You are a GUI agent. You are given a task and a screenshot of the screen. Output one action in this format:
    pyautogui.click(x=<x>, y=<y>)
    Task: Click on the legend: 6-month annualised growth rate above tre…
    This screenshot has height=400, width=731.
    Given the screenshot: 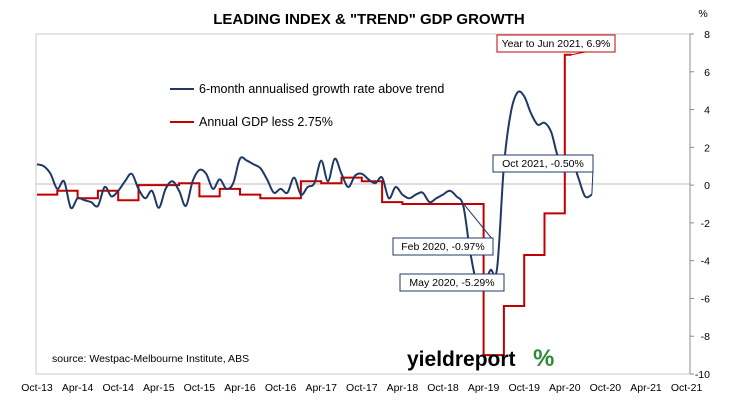 What is the action you would take?
    pyautogui.click(x=307, y=105)
    